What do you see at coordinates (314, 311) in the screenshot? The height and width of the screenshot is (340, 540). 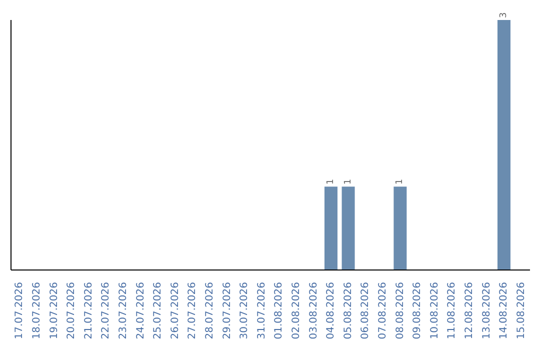 I see `x-tick-label: 03.08.2026` at bounding box center [314, 311].